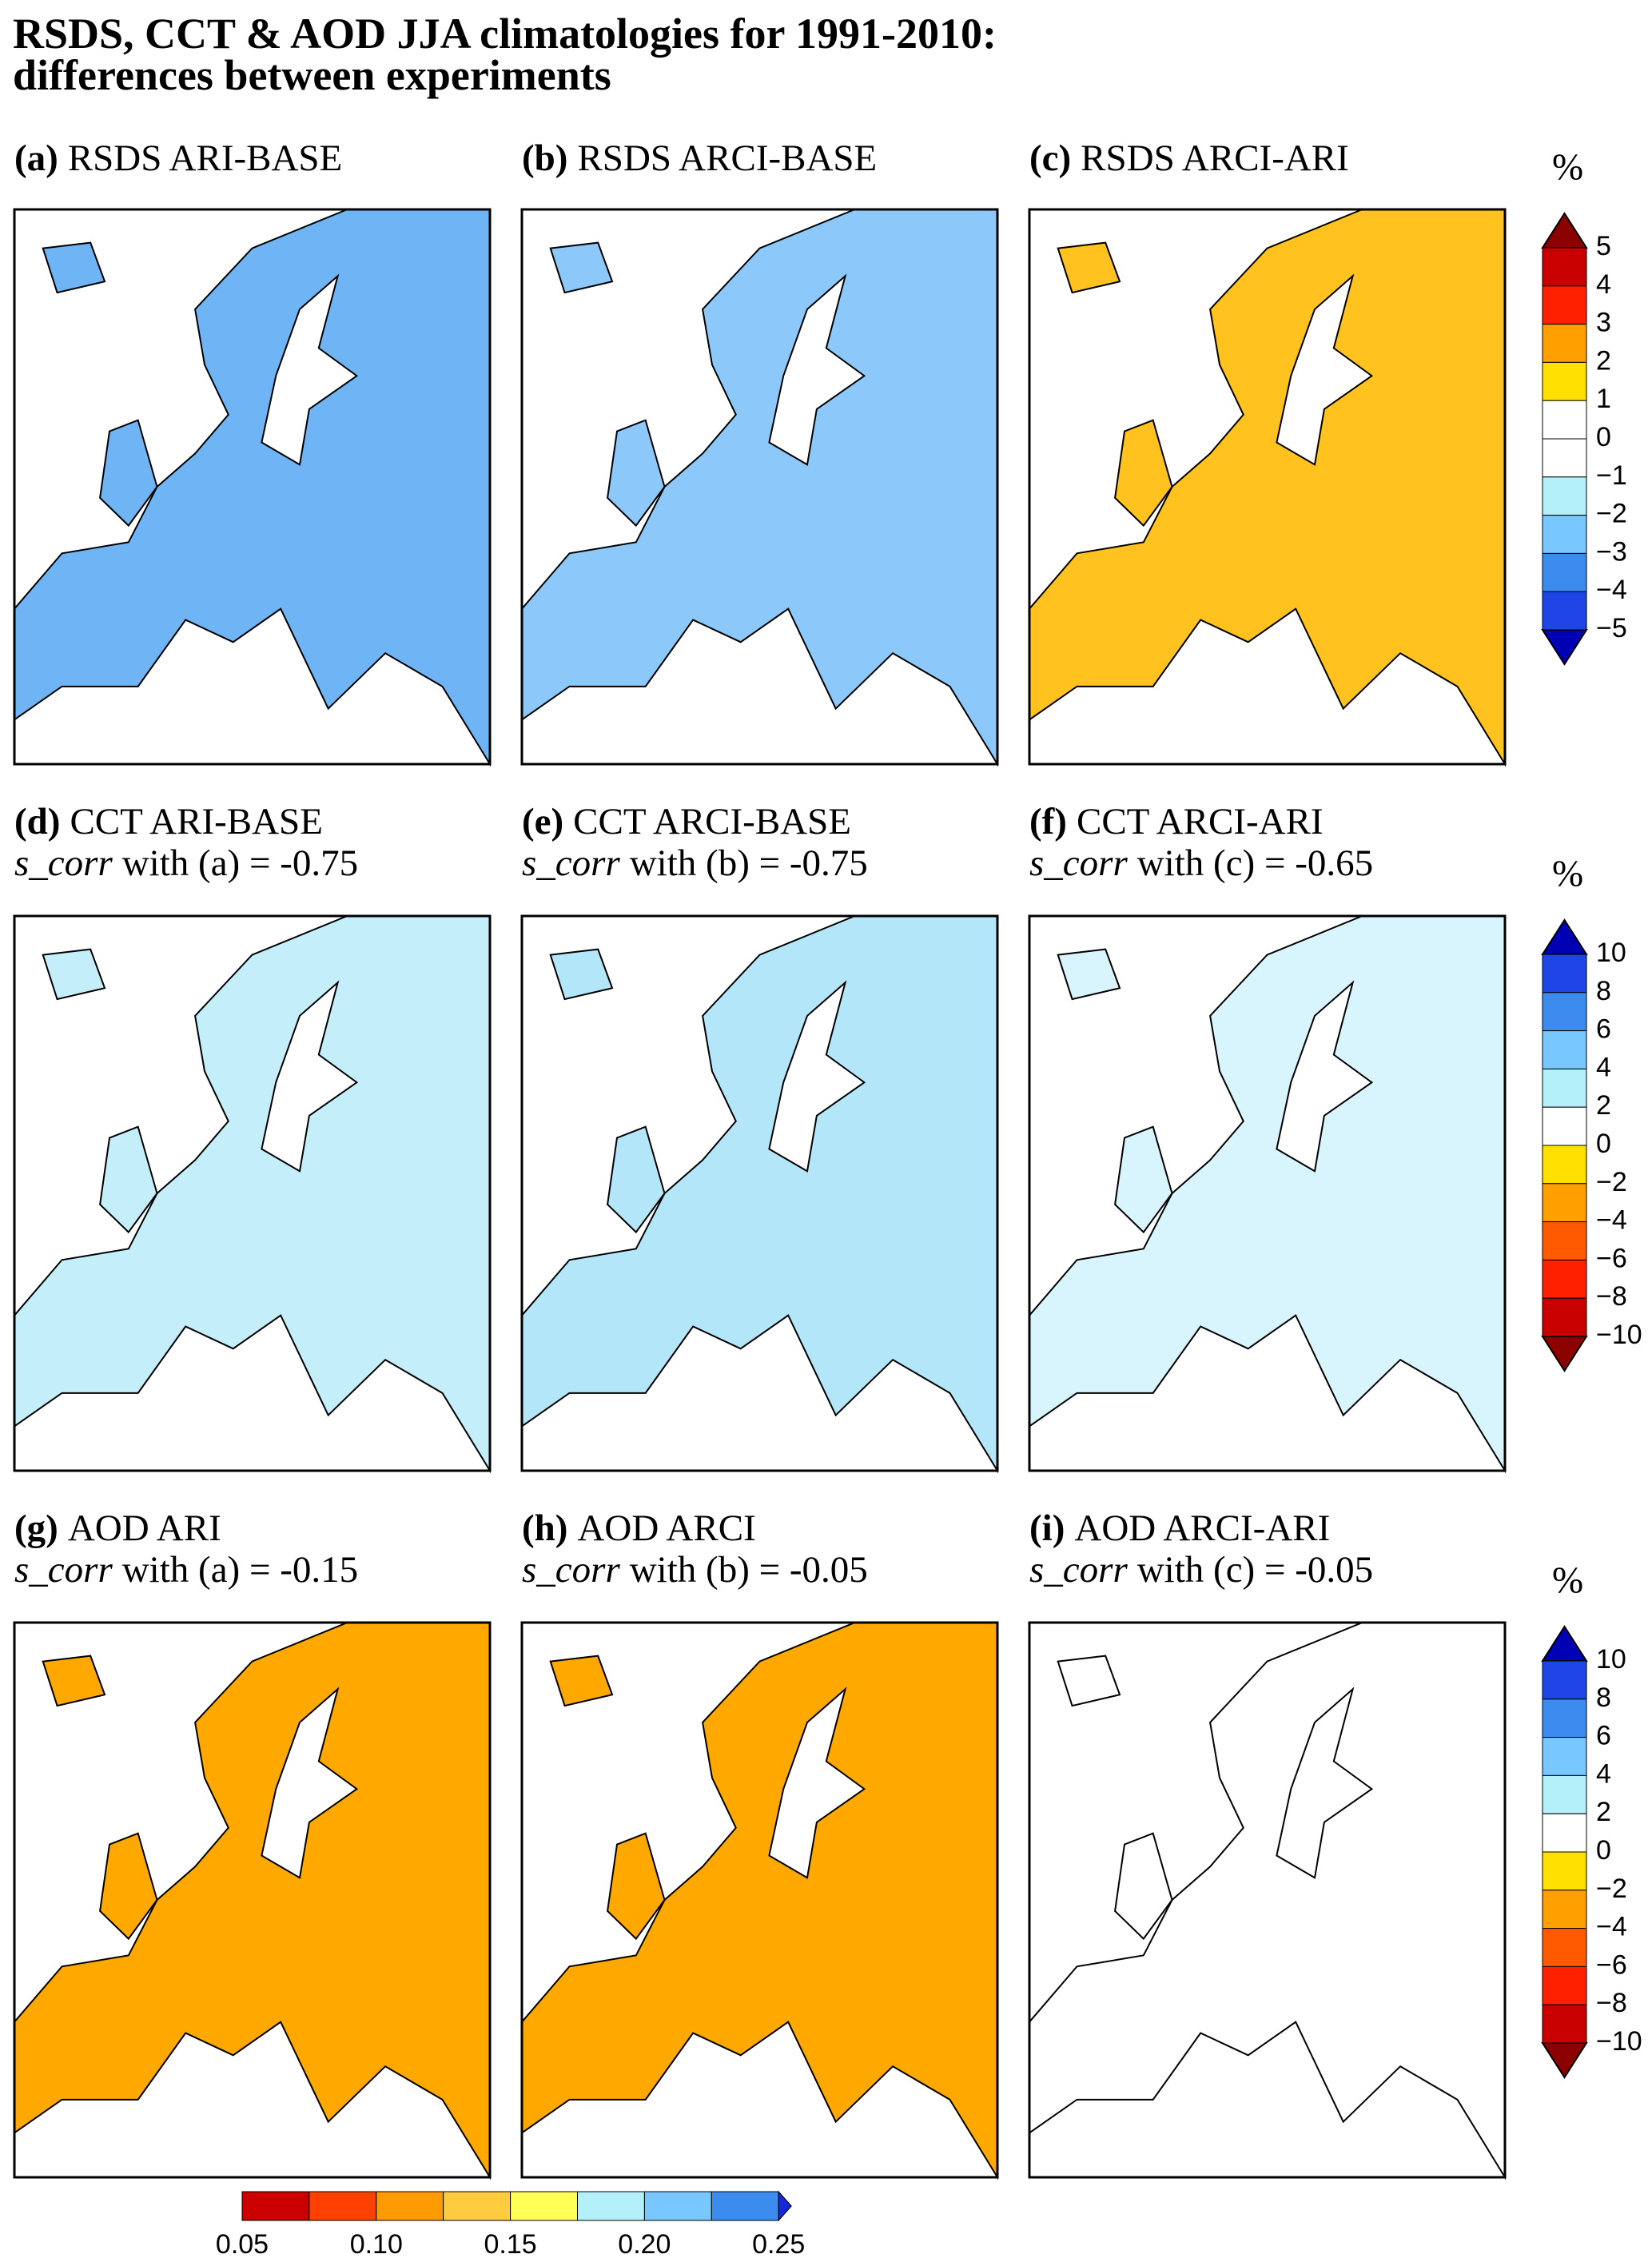  I want to click on panel-title: (c) RSDS ARCI-ARI, so click(1189, 158).